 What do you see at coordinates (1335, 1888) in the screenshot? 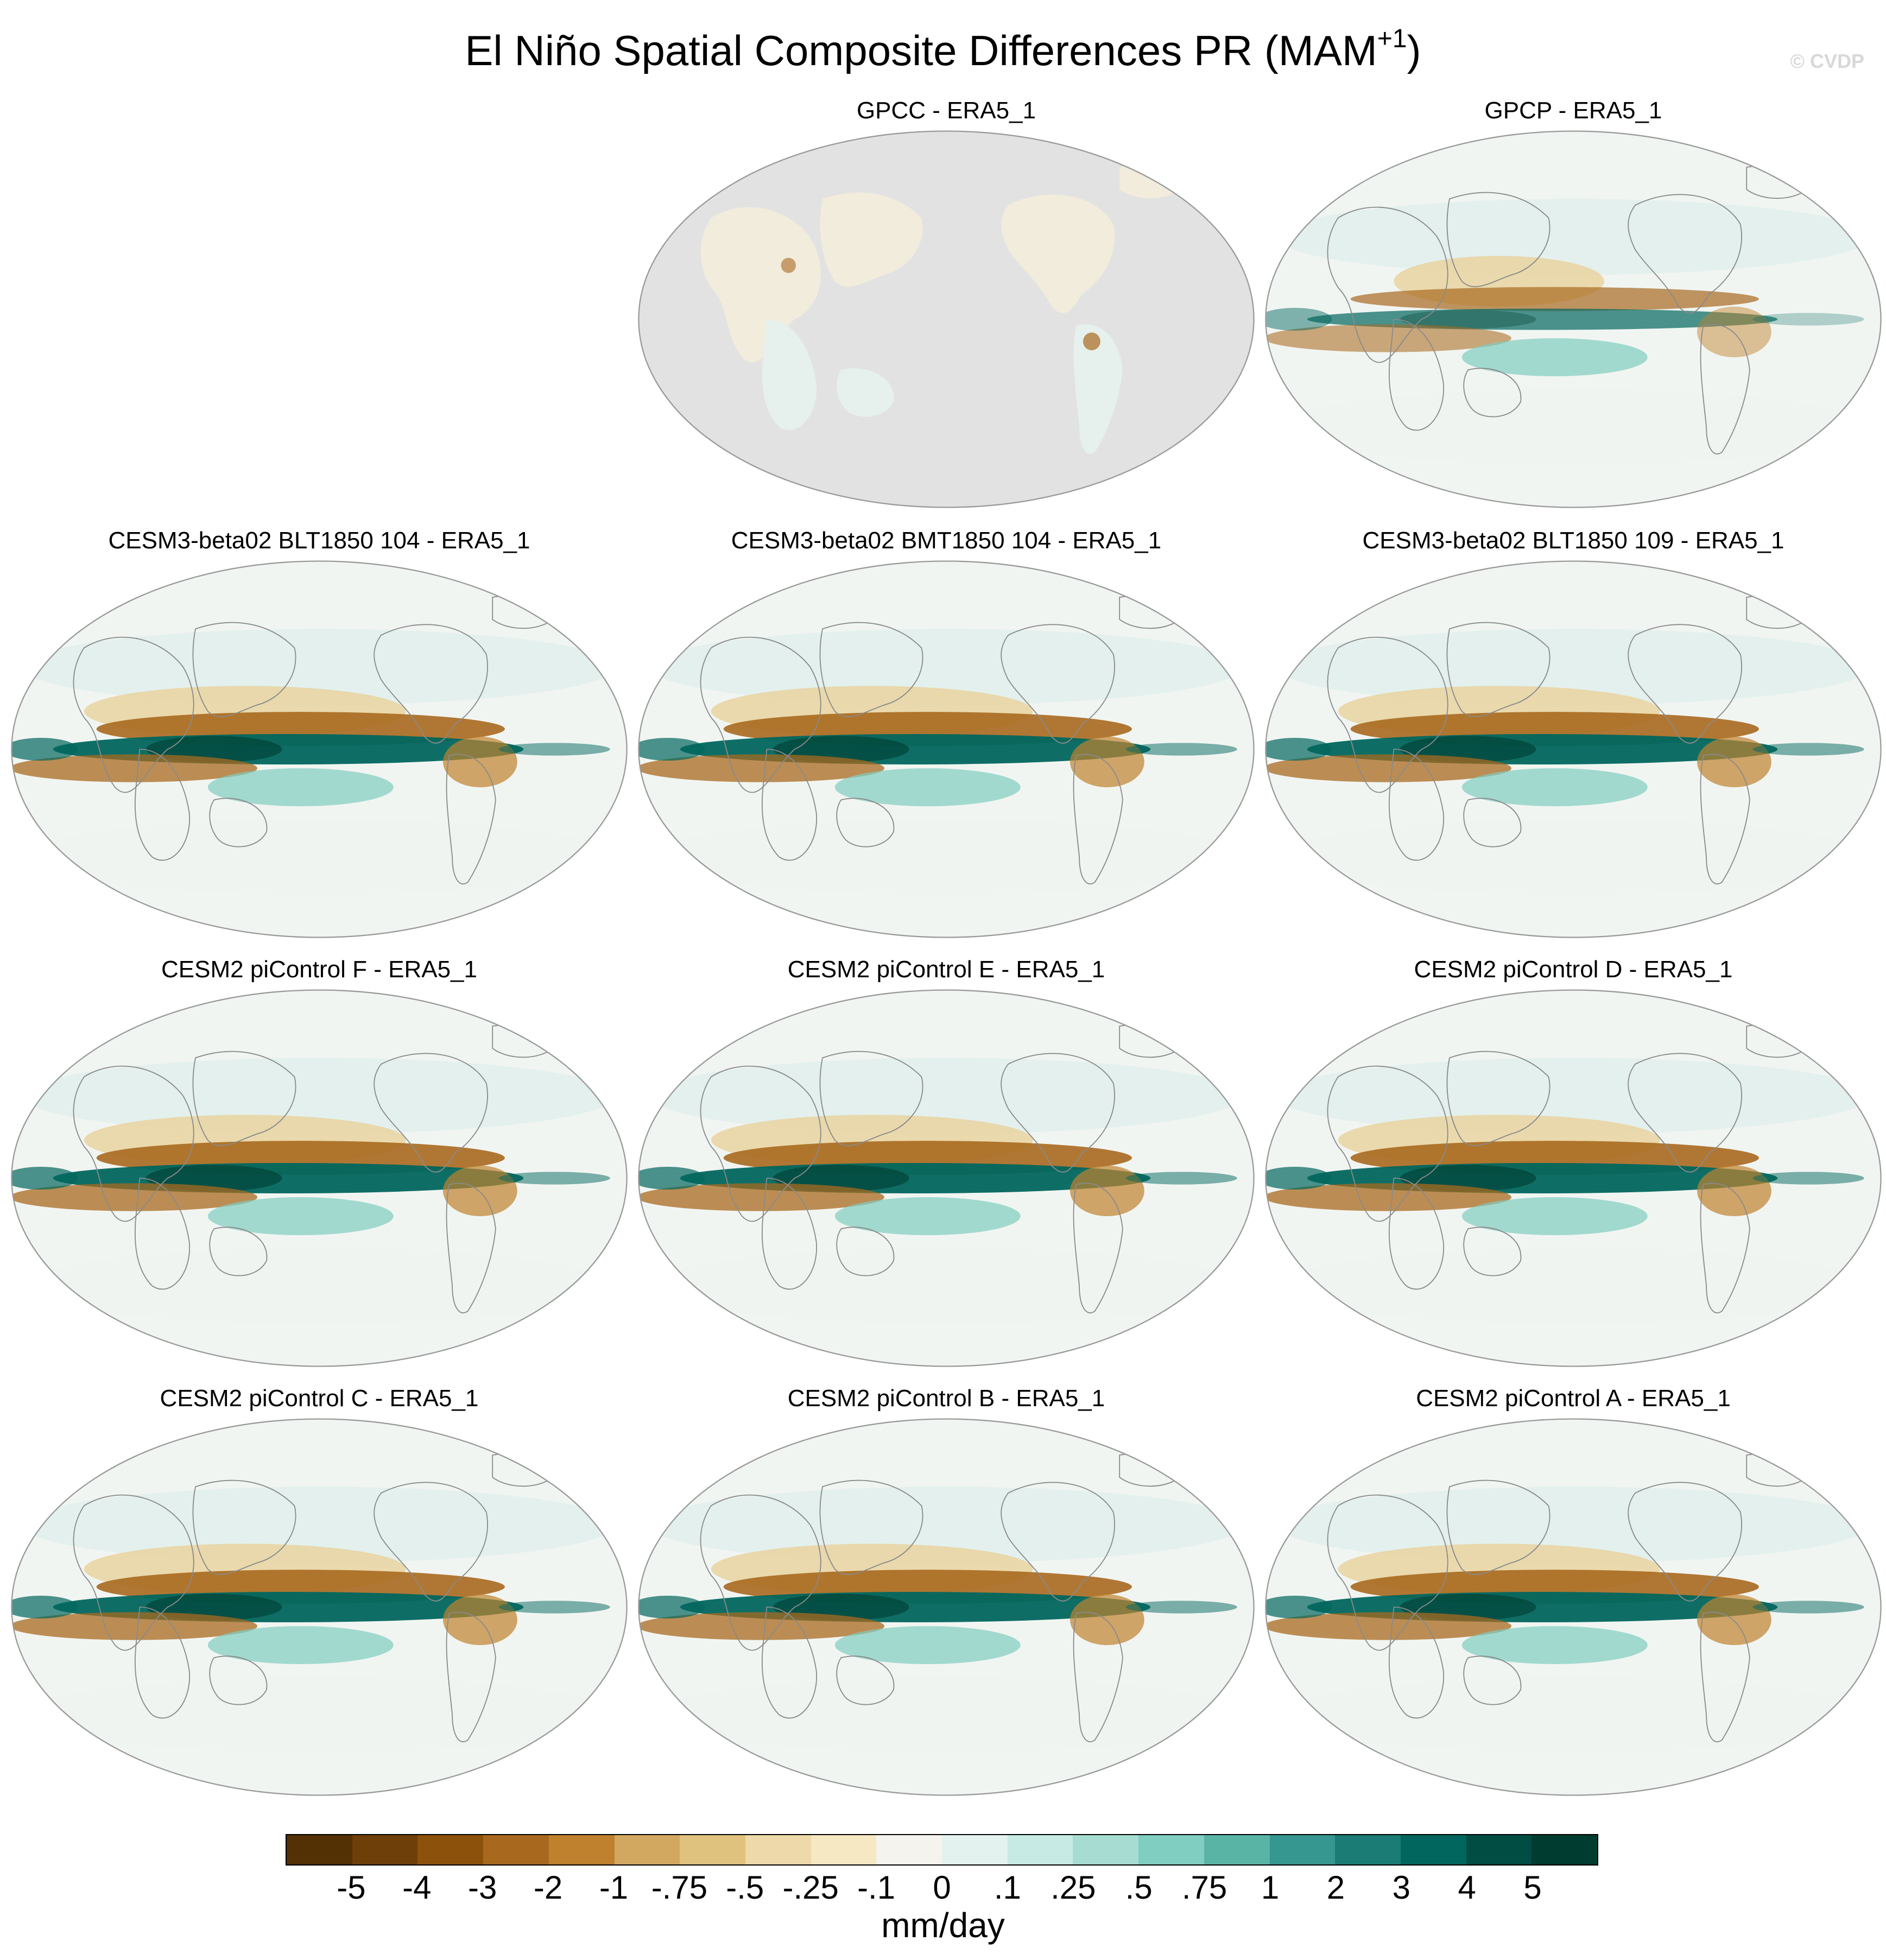
I see `colorbar-tick-label: 2` at bounding box center [1335, 1888].